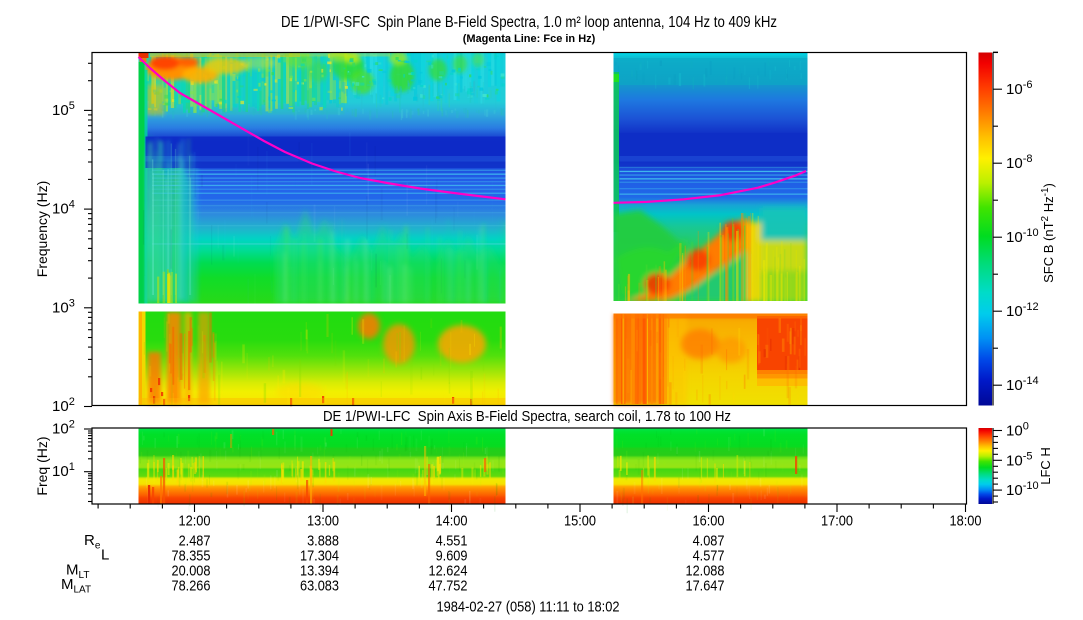  Describe the element at coordinates (709, 556) in the screenshot. I see `svg-text: 4.577` at that location.